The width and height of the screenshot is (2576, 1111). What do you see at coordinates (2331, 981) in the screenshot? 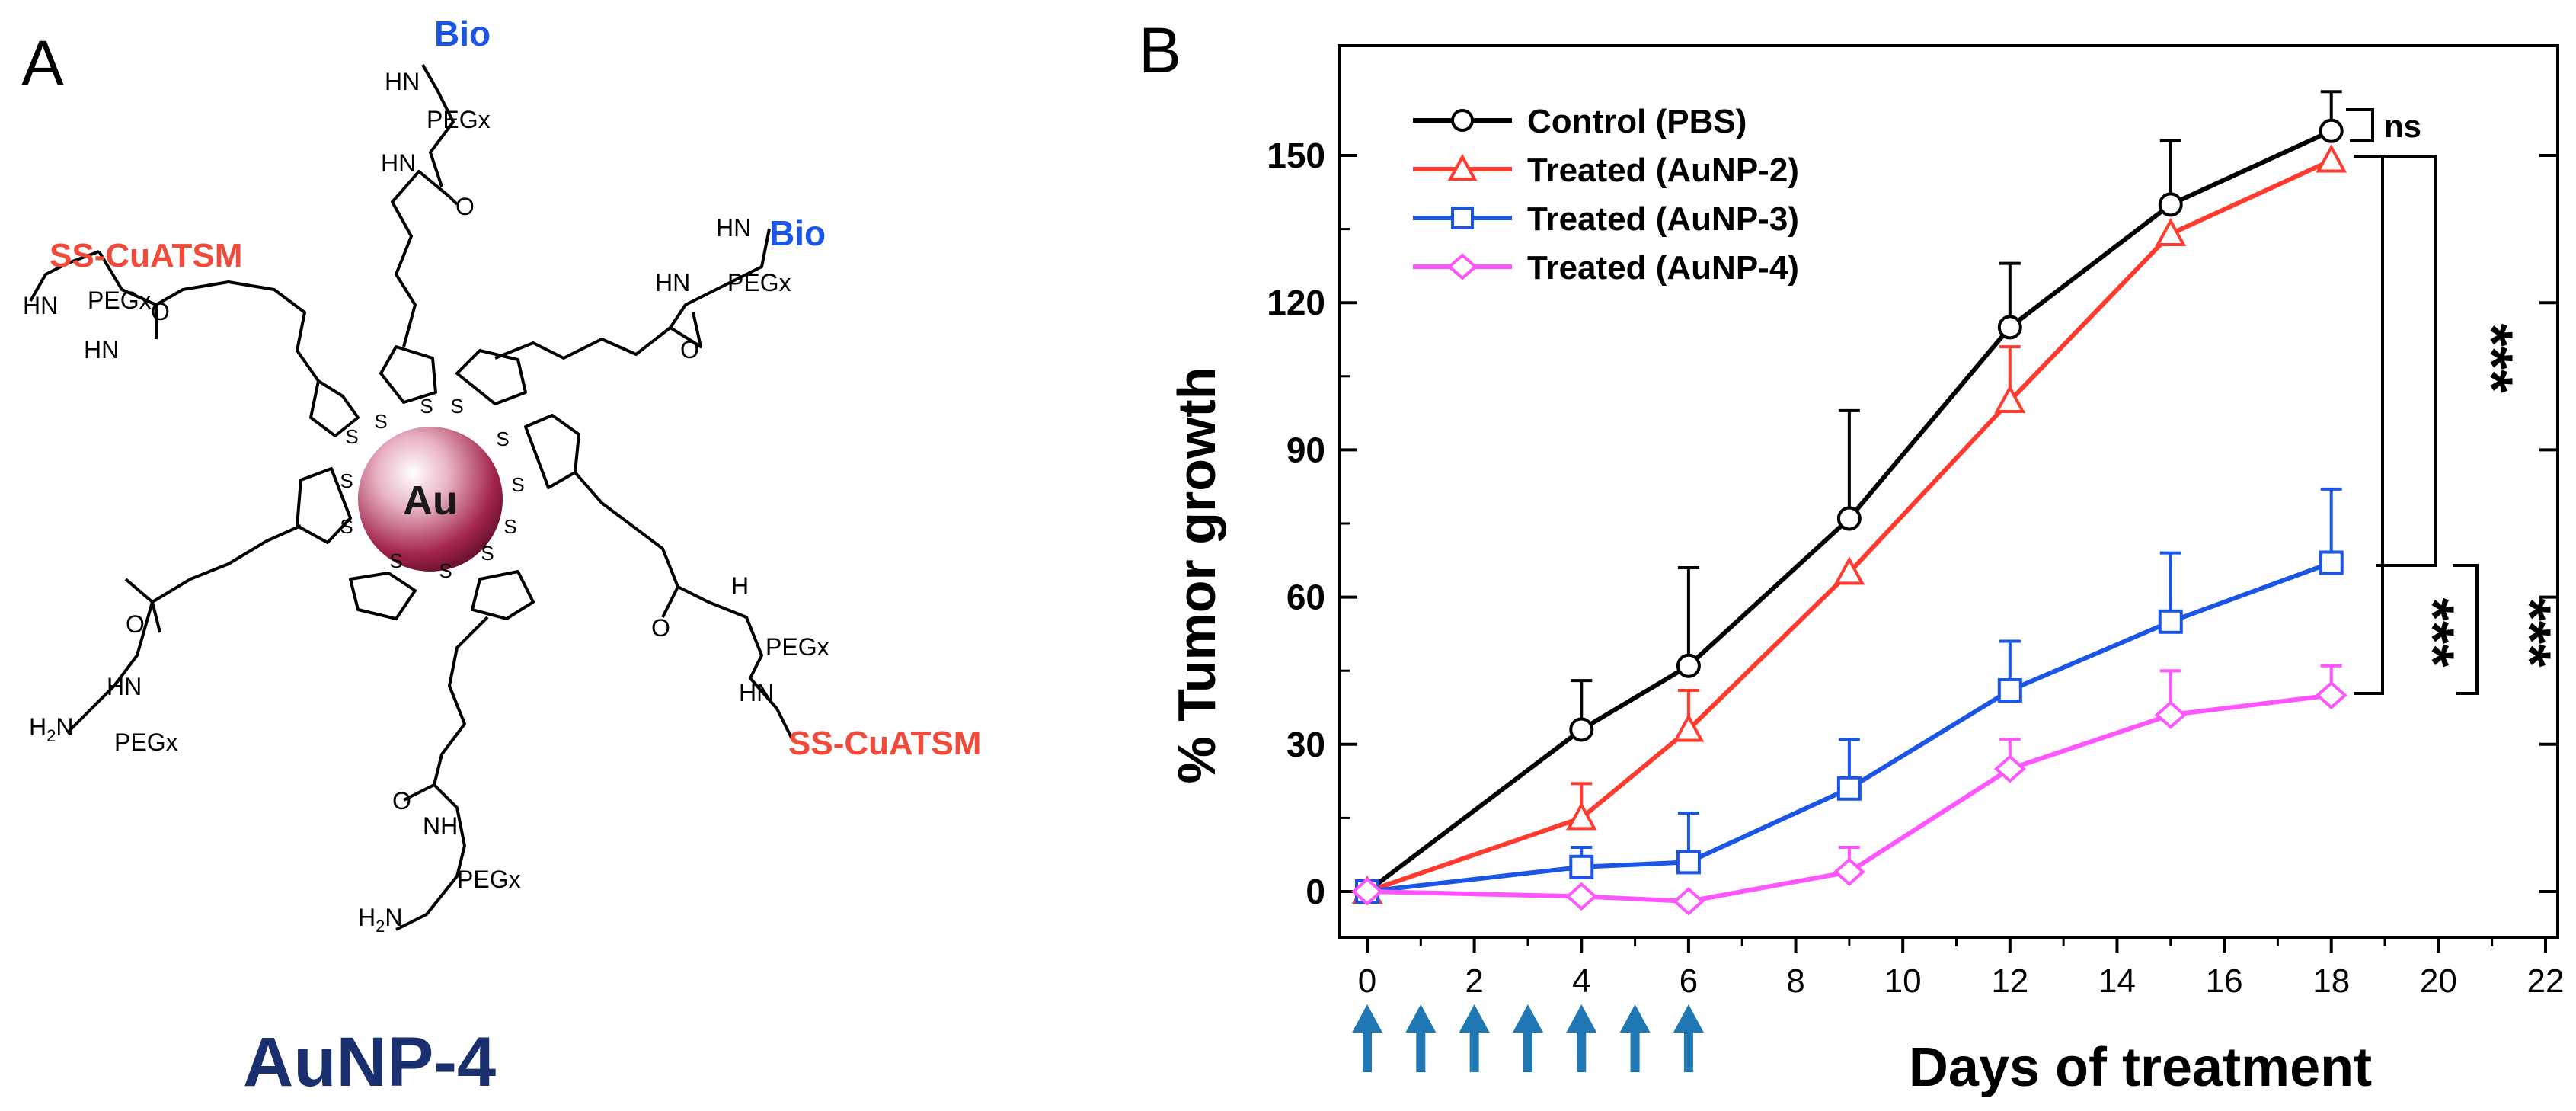
I see `x-tick-label: 18` at bounding box center [2331, 981].